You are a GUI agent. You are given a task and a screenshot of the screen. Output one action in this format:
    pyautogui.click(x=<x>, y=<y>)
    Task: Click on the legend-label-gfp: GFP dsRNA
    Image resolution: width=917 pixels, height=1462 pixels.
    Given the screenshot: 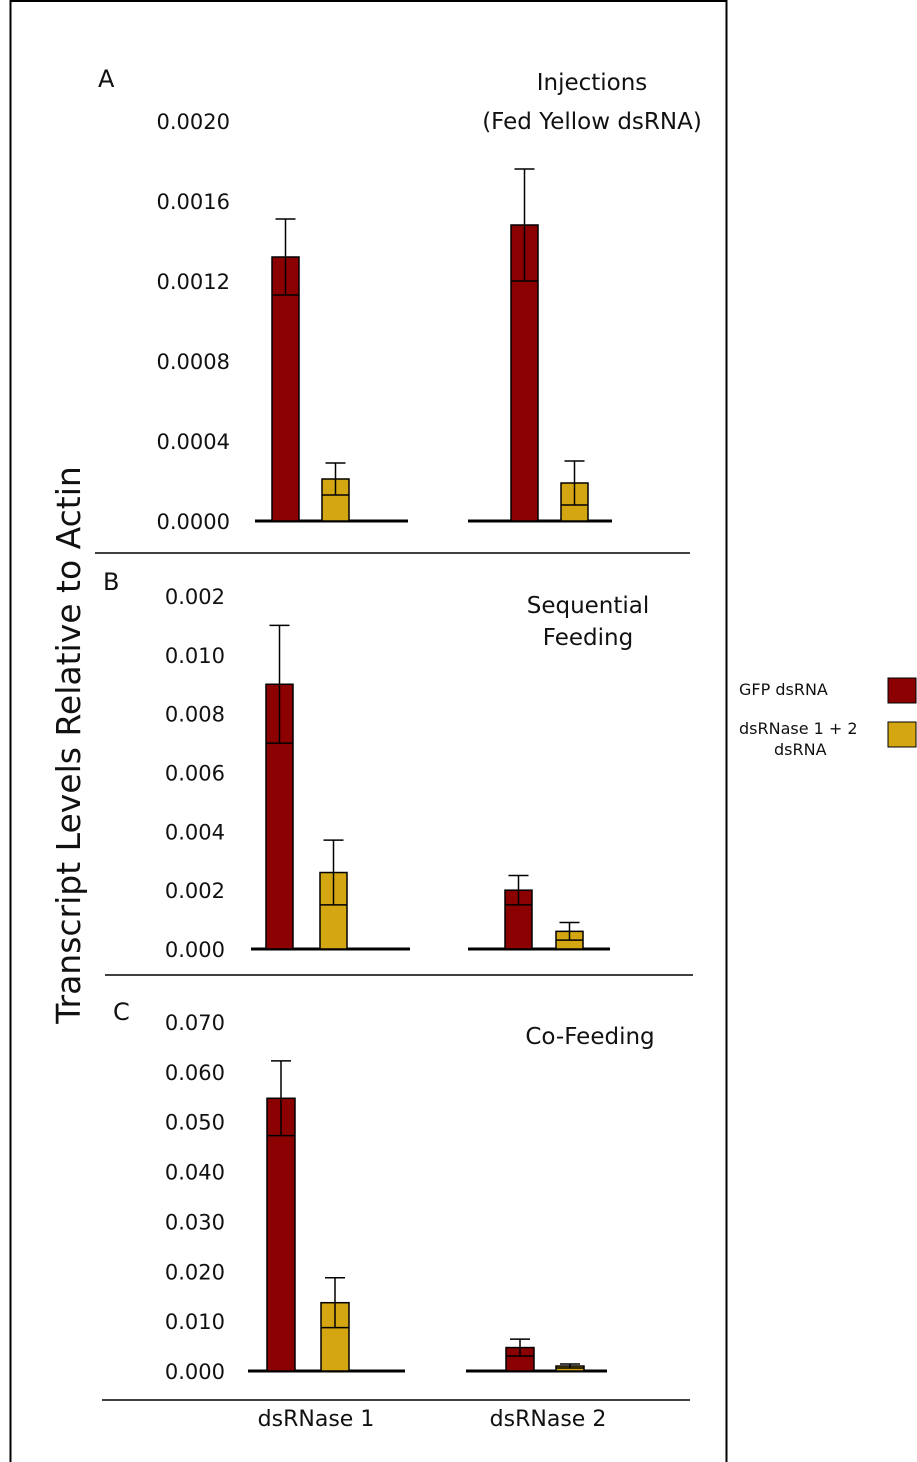 What is the action you would take?
    pyautogui.click(x=783, y=689)
    